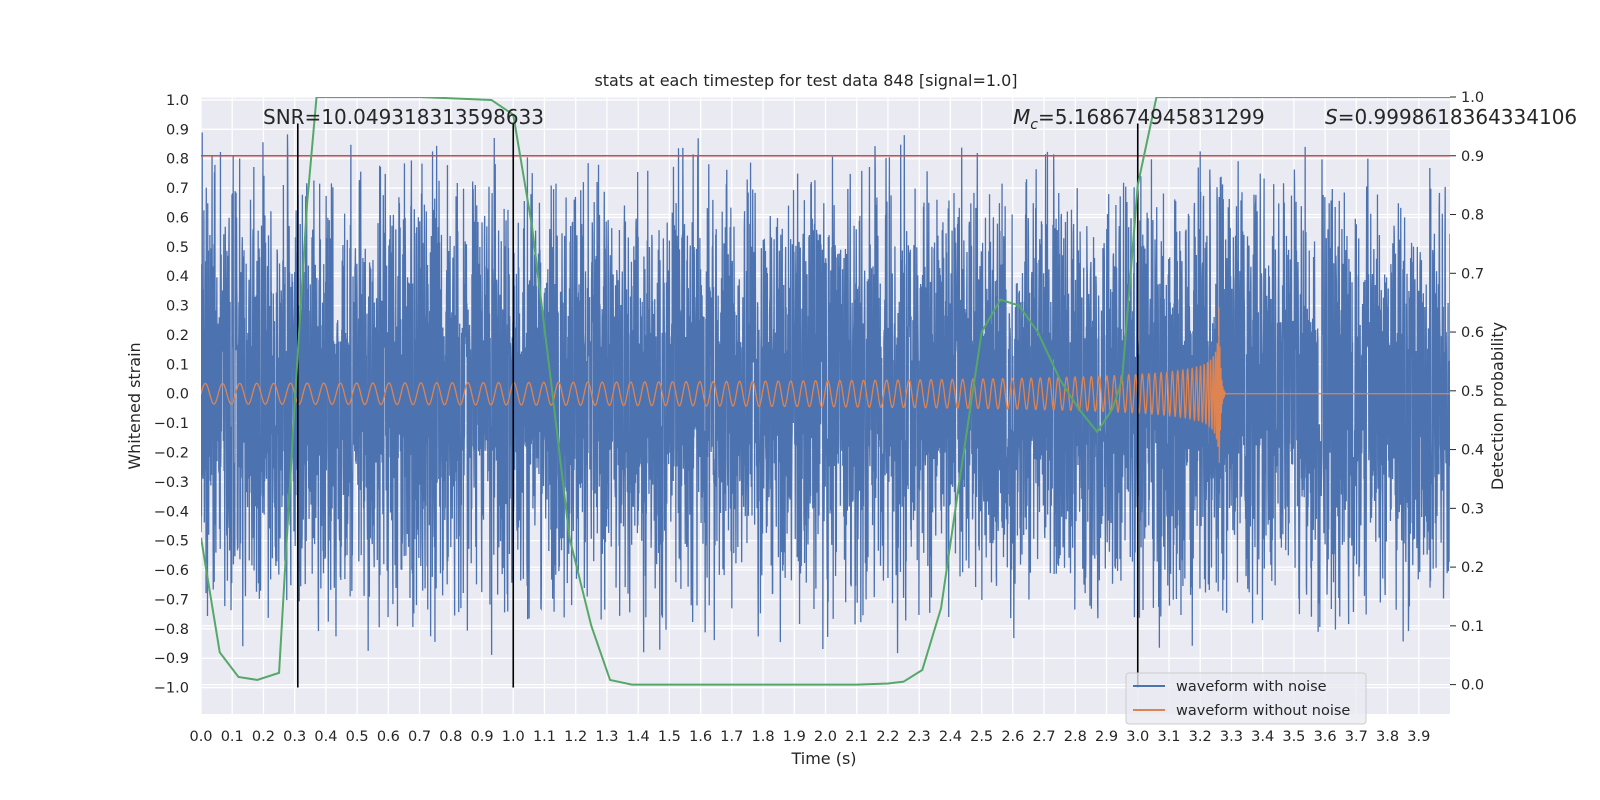 The height and width of the screenshot is (800, 1600). Describe the element at coordinates (700, 737) in the screenshot. I see `x-tick-label: 1.6` at that location.